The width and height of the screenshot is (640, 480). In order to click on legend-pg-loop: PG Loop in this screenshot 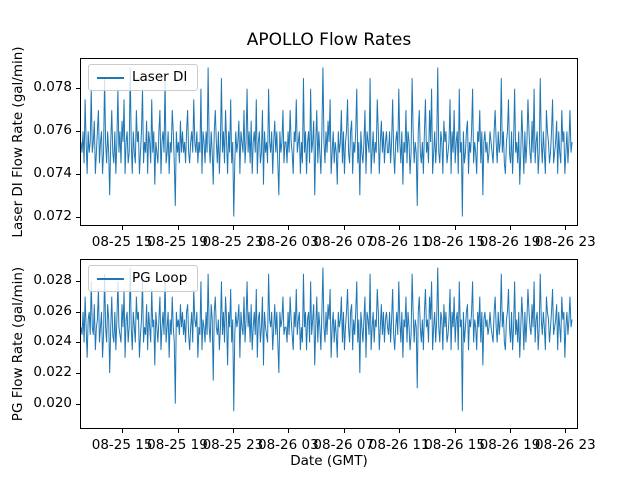, I will do `click(143, 278)`.